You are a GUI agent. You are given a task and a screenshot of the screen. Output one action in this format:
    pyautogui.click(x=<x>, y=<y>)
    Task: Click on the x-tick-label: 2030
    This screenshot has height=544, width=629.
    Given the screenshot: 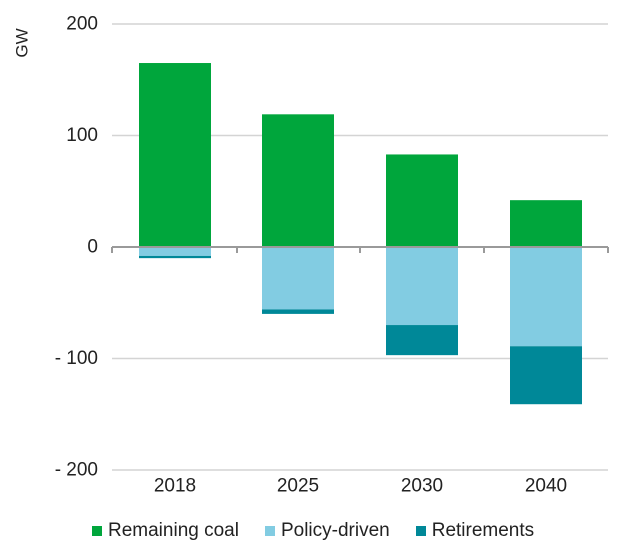 What is the action you would take?
    pyautogui.click(x=422, y=486)
    